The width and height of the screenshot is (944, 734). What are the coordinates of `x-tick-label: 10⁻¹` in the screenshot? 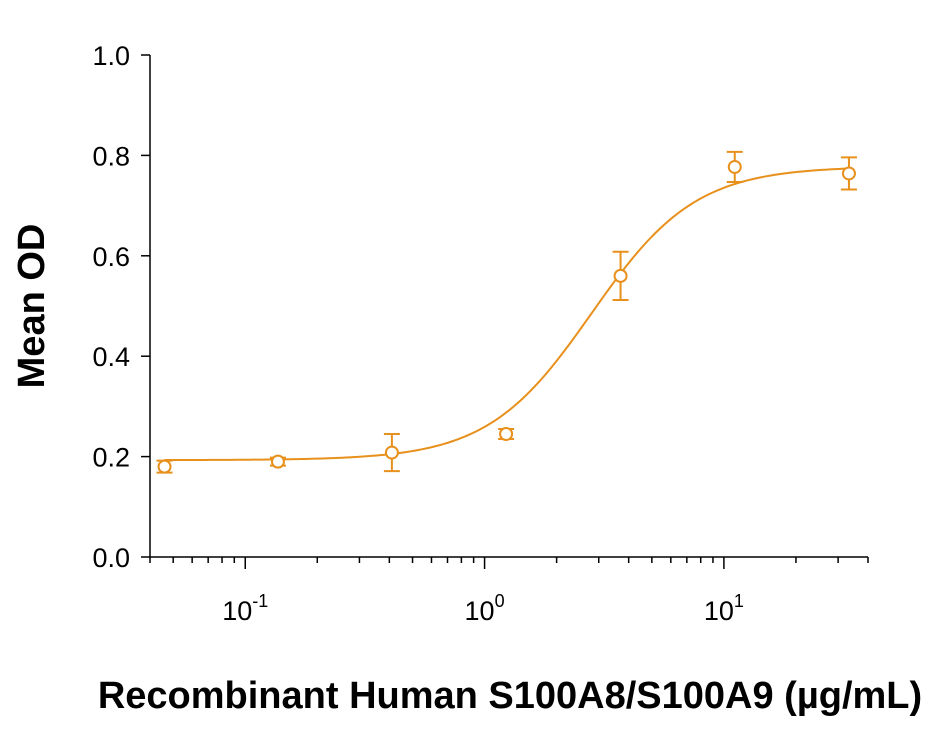 It's located at (245, 608).